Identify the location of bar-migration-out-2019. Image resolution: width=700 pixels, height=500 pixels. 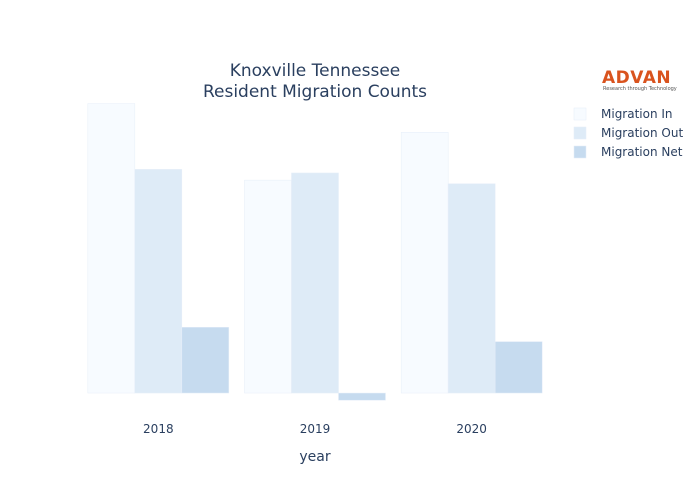
(315, 283).